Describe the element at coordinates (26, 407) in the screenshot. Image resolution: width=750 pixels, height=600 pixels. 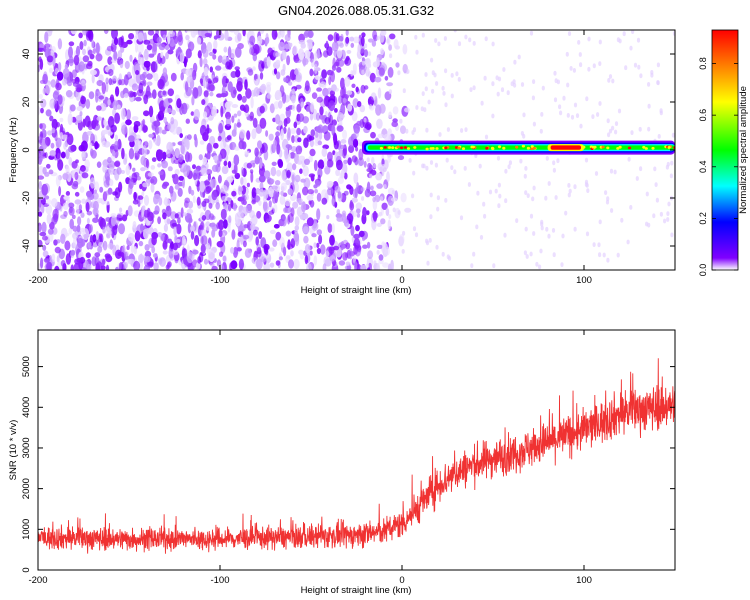
I see `snr-y-tick-label: 4000` at that location.